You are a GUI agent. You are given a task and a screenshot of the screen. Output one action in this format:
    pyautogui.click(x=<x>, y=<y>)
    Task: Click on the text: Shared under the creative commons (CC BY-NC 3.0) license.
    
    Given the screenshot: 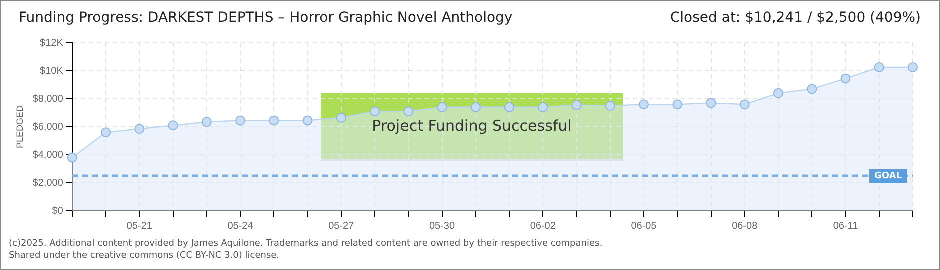 What is the action you would take?
    pyautogui.click(x=145, y=256)
    